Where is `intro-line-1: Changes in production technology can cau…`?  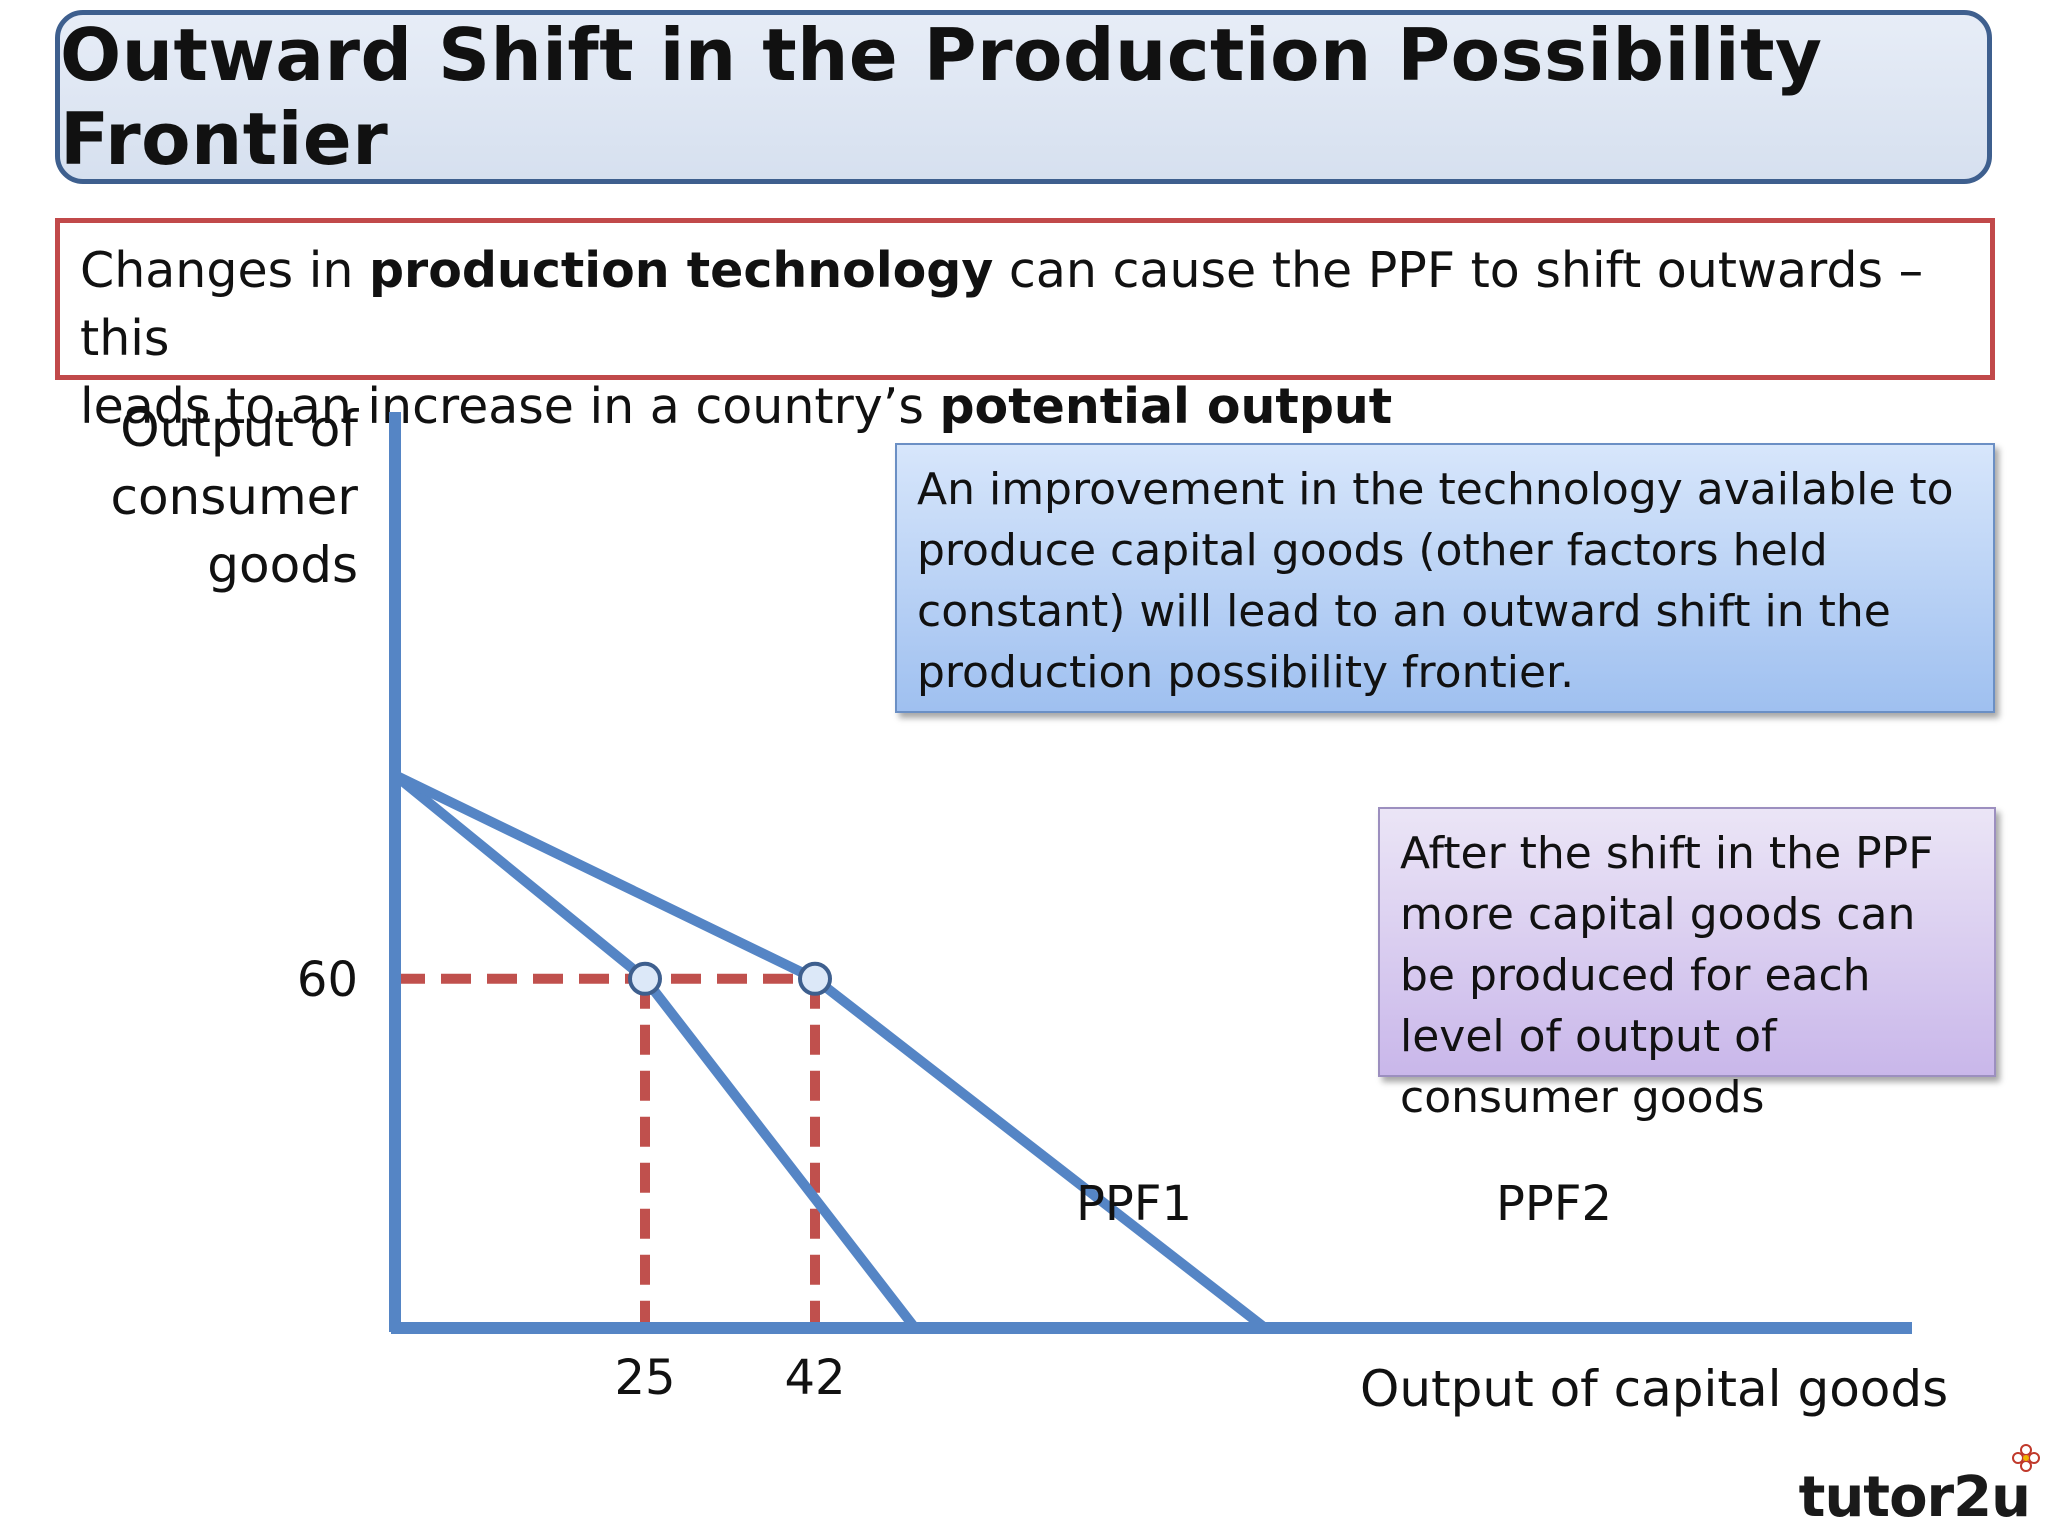
intro-line-1: Changes in production technology can cau… is located at coordinates (1035, 305).